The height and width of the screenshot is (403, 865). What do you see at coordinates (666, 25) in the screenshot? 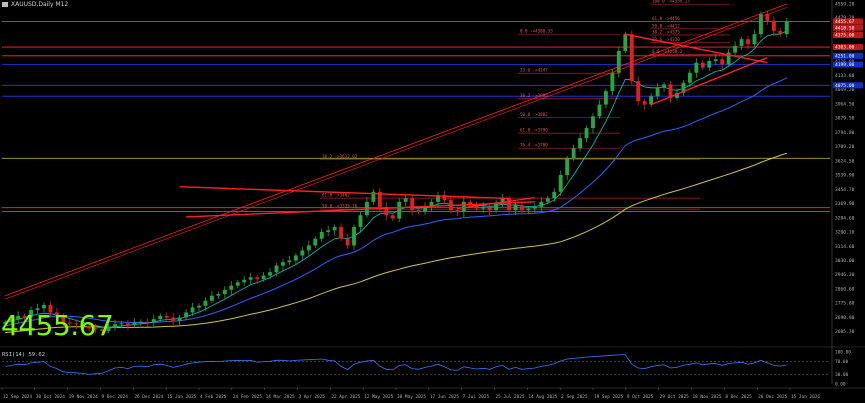
I see `fib-level-label: 50.0 ->4412` at bounding box center [666, 25].